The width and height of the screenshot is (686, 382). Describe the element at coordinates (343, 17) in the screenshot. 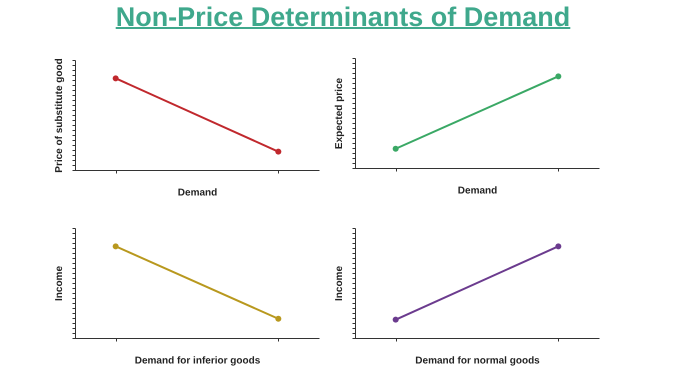

I see `chart-title: Non-Price Determinants of Demand` at that location.